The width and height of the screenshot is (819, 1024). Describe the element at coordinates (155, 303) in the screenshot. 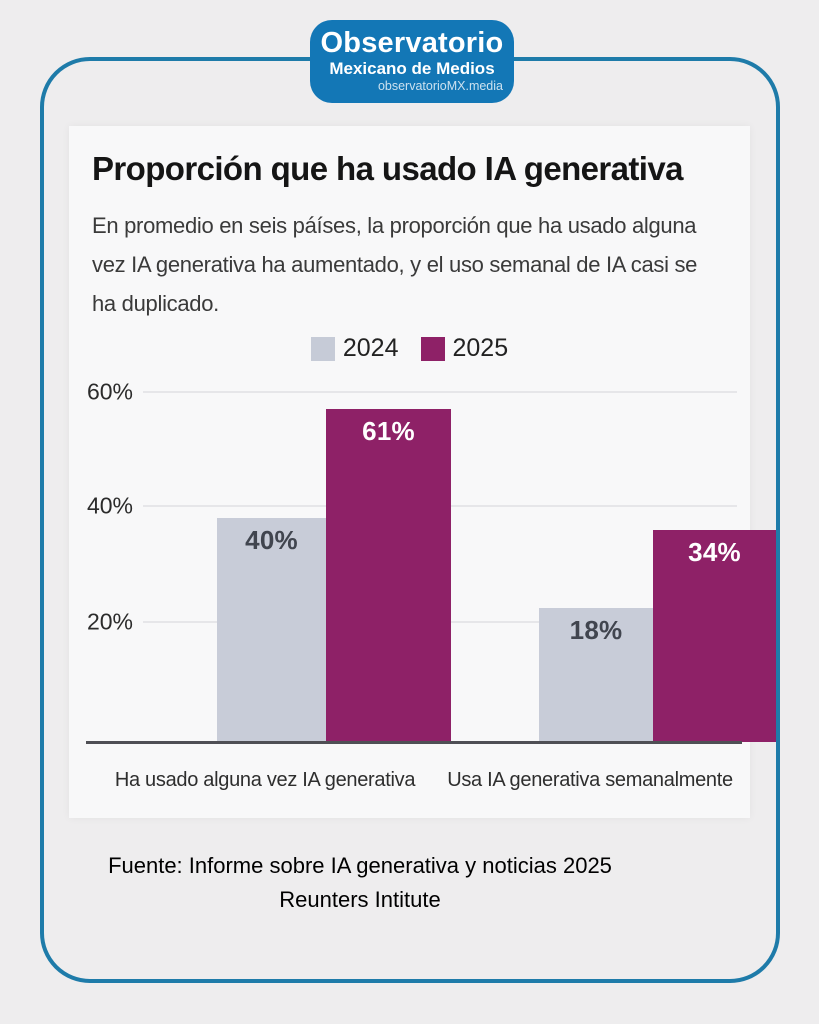

I see `chart-subtitle-line-3: ha duplicado.` at that location.